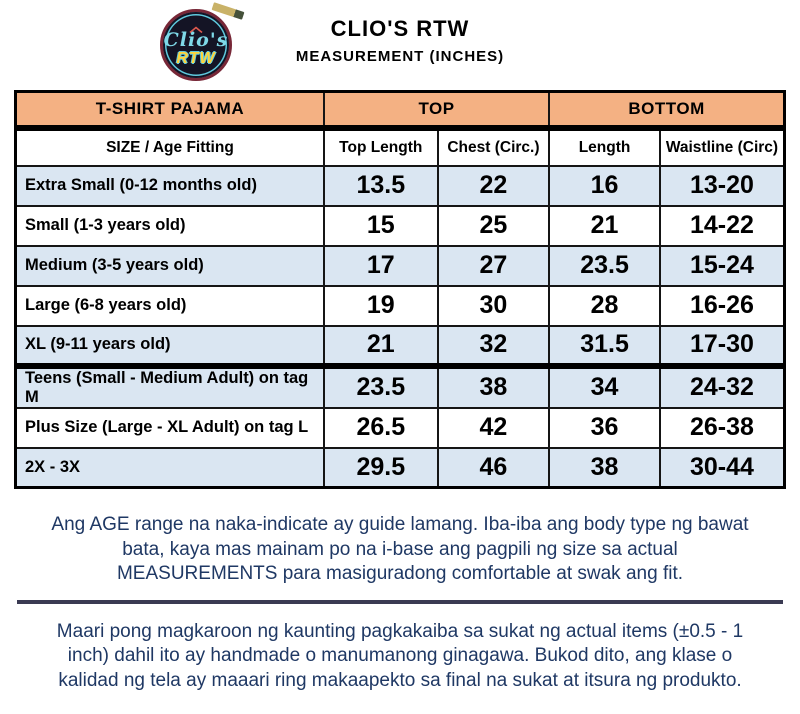 This screenshot has height=714, width=800. Describe the element at coordinates (380, 146) in the screenshot. I see `column-header-top-length: Top Length` at that location.